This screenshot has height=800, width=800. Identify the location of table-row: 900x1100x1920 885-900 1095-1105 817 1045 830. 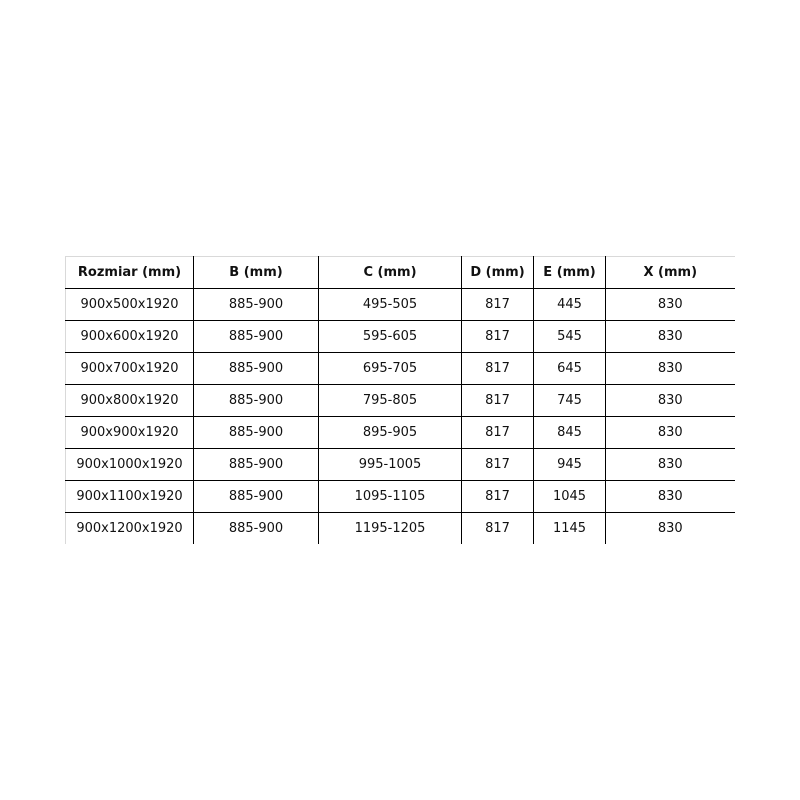
(400, 496).